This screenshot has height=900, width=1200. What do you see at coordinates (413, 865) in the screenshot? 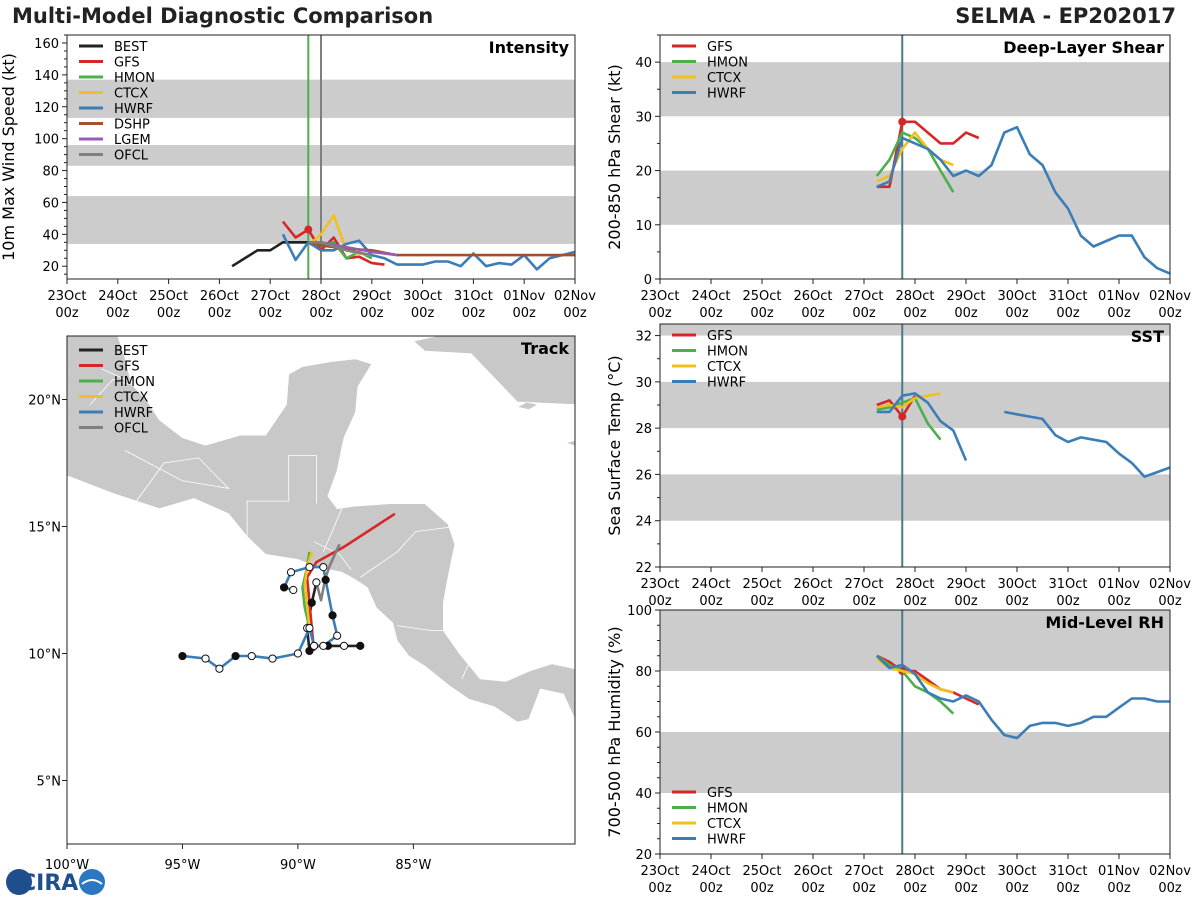
I see `x-tick-label: 85°W` at bounding box center [413, 865].